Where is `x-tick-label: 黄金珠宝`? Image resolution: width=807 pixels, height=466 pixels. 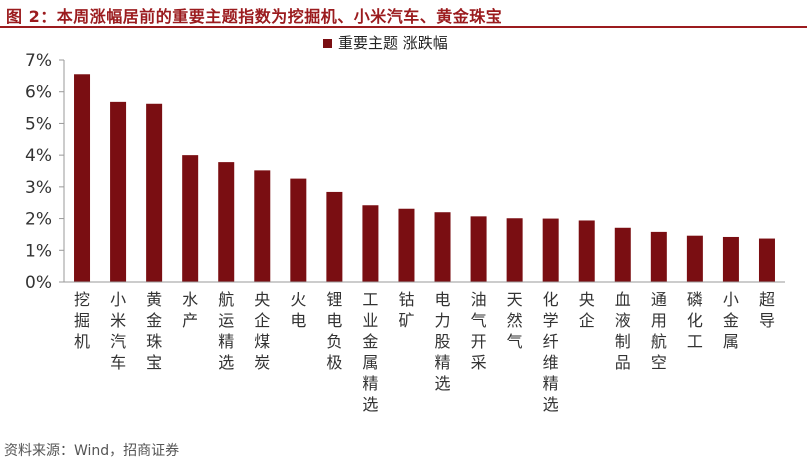 x-tick-label: 黄金珠宝 is located at coordinates (154, 331).